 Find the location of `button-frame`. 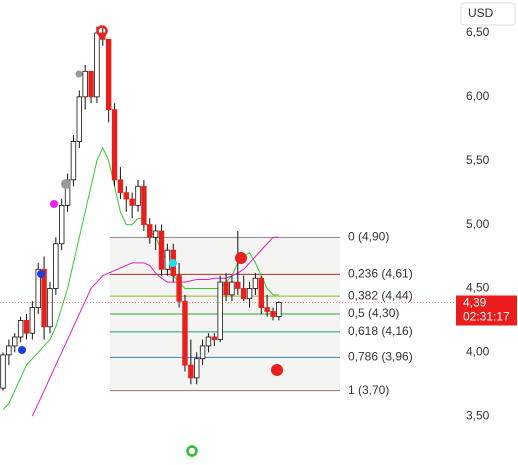

button-frame is located at coordinates (488, 14).